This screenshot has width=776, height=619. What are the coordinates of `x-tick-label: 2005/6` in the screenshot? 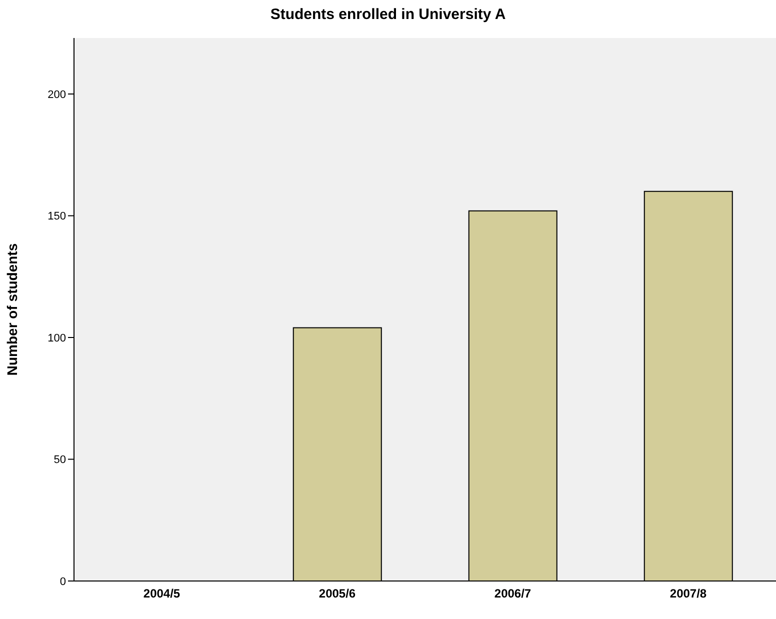 It's located at (337, 593).